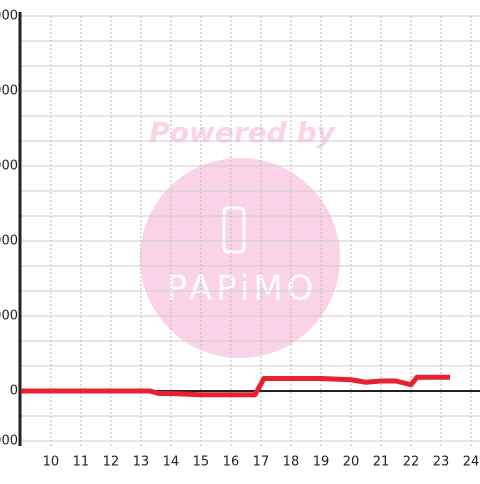  What do you see at coordinates (381, 462) in the screenshot?
I see `x-tick-label: 21` at bounding box center [381, 462].